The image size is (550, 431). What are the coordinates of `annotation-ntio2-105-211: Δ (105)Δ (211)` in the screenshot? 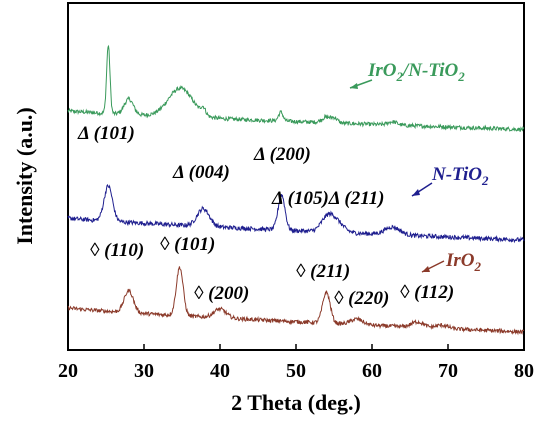 It's located at (328, 198).